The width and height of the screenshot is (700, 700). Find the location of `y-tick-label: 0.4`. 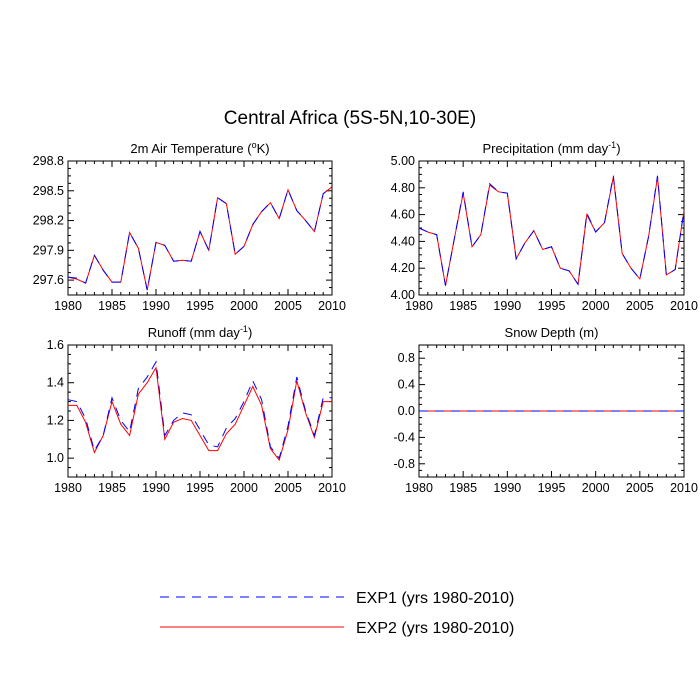

y-tick-label: 0.4 is located at coordinates (406, 385).